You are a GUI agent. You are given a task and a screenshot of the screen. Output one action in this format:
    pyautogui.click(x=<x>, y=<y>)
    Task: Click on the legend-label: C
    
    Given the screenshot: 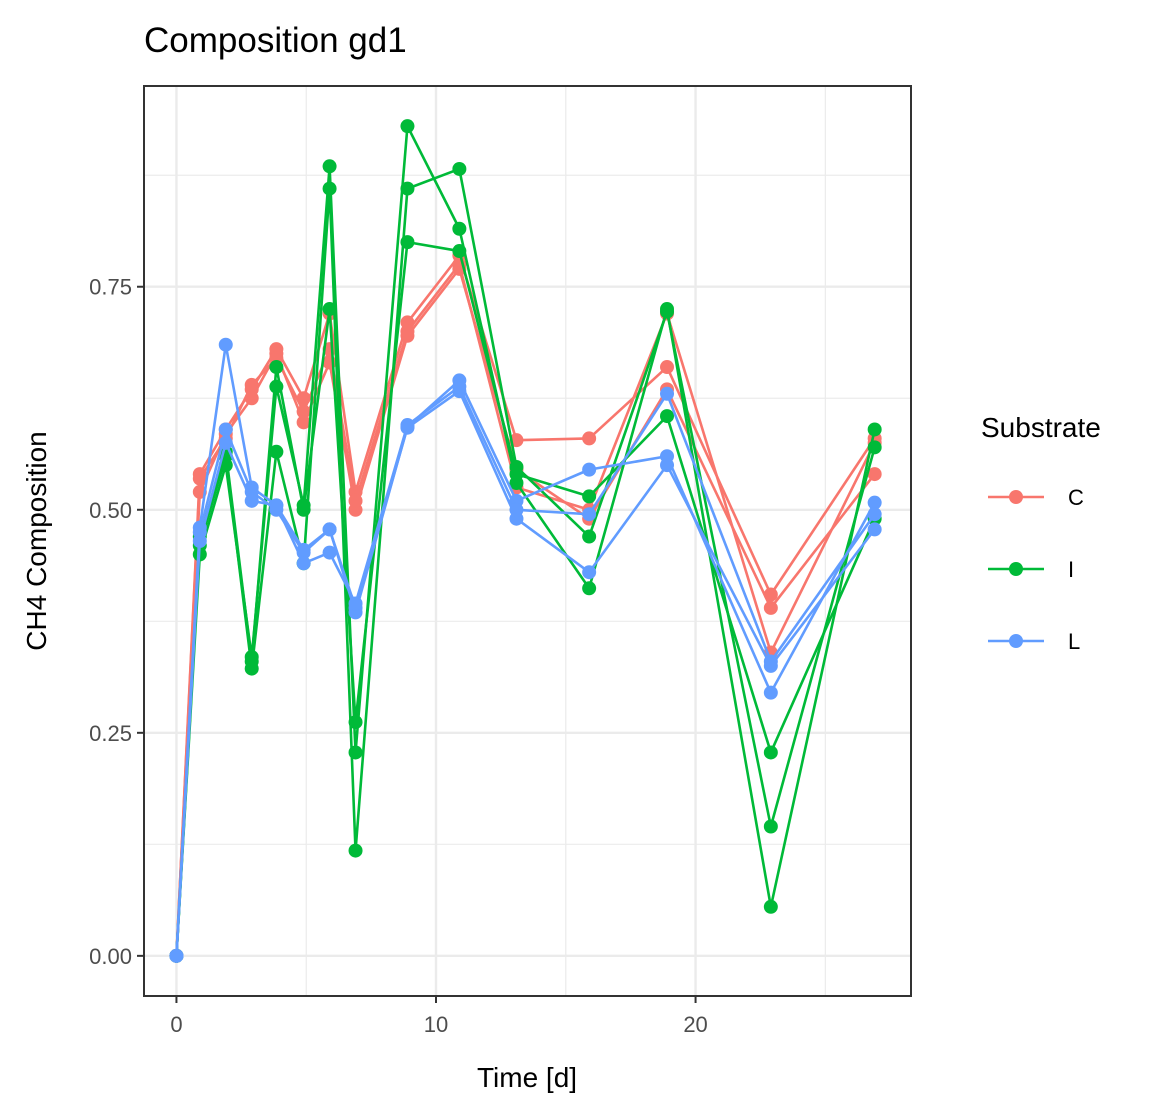 What is the action you would take?
    pyautogui.click(x=1076, y=497)
    